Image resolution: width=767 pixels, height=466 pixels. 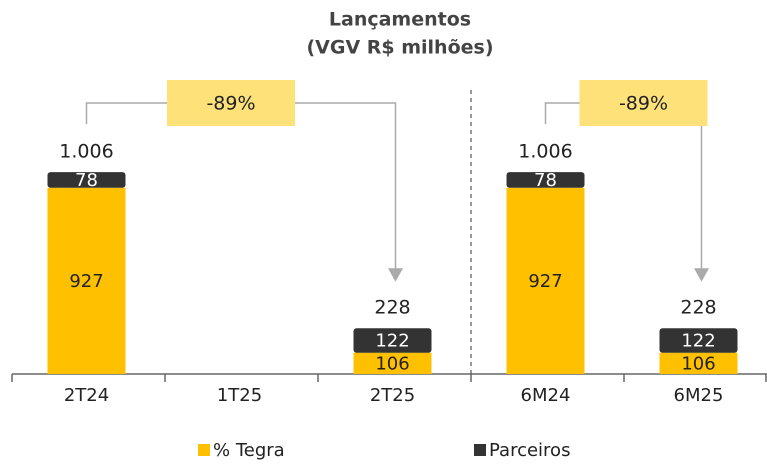 What do you see at coordinates (86, 395) in the screenshot?
I see `x-tick-label: 2T24` at bounding box center [86, 395].